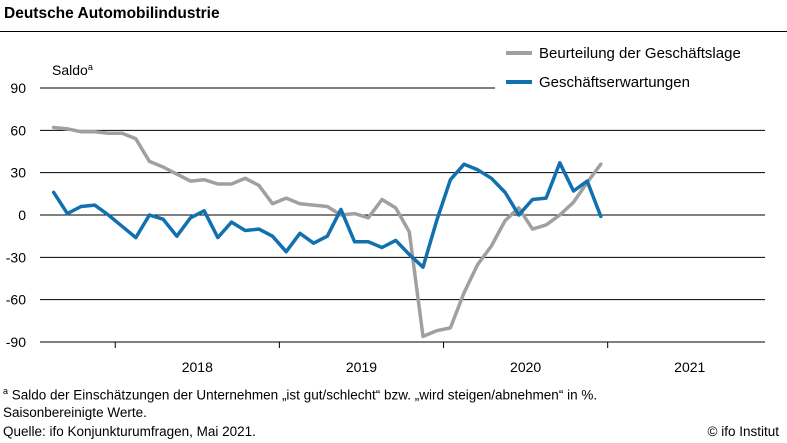 This screenshot has height=443, width=787. What do you see at coordinates (525, 367) in the screenshot?
I see `x-tick-label-2020: 2020` at bounding box center [525, 367].